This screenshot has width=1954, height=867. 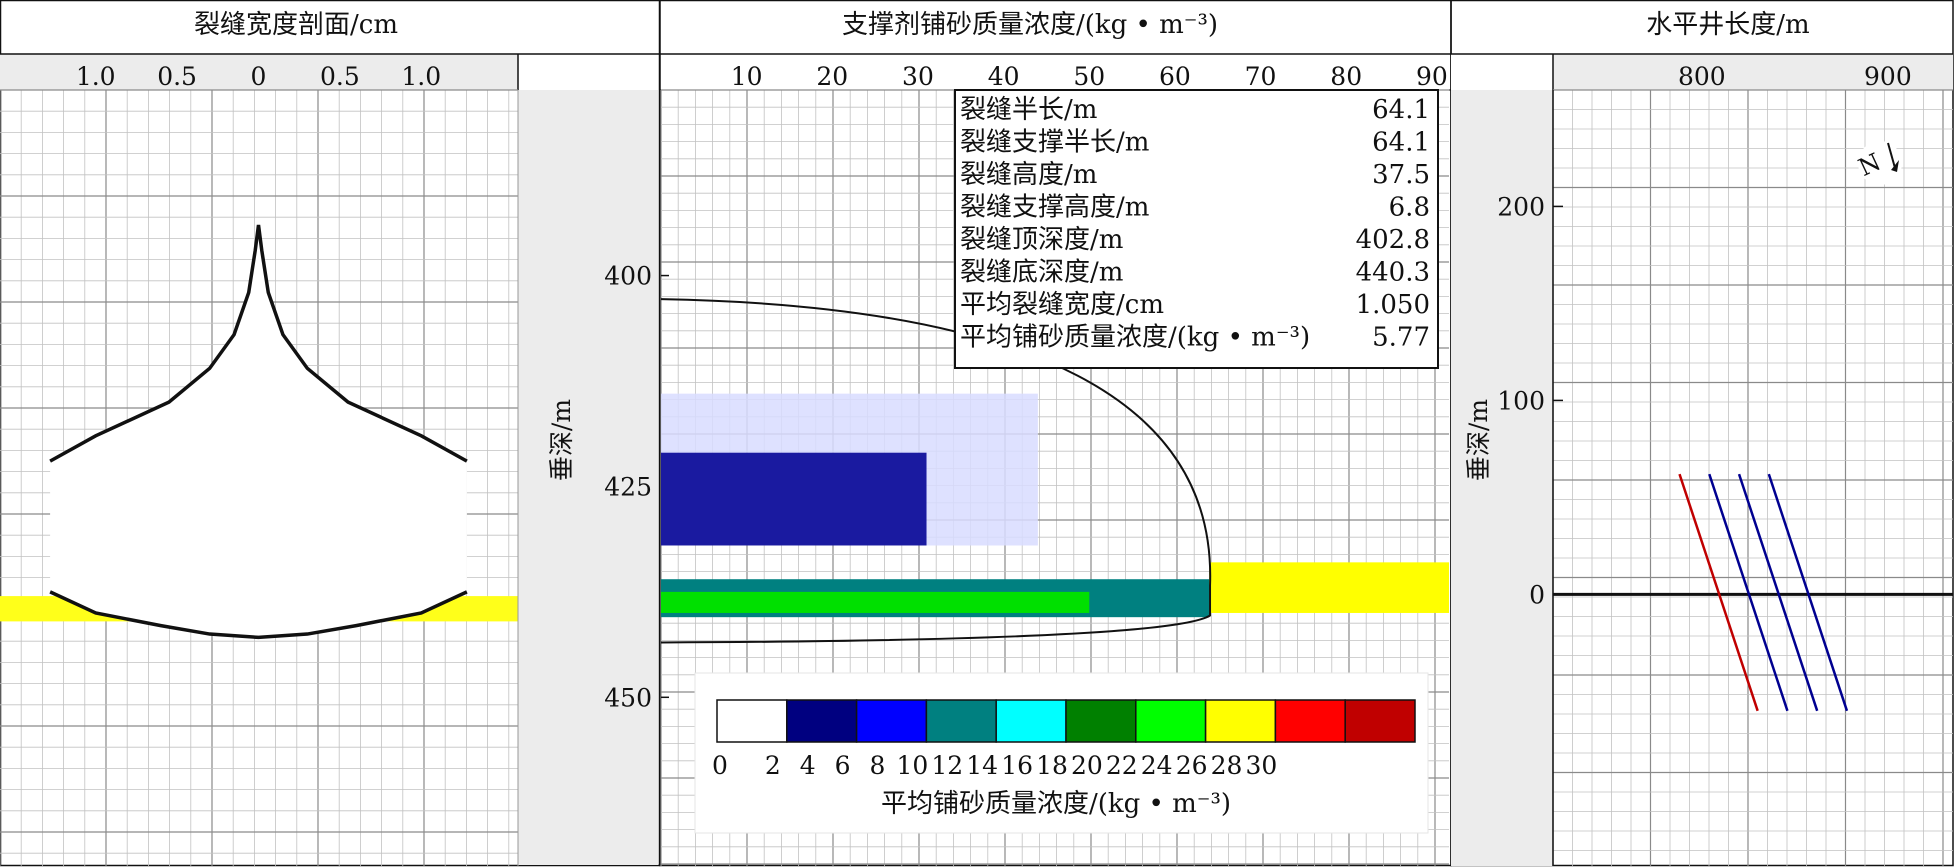 What do you see at coordinates (1028, 175) in the screenshot?
I see `info-table-label: 裂缝高度/m` at bounding box center [1028, 175].